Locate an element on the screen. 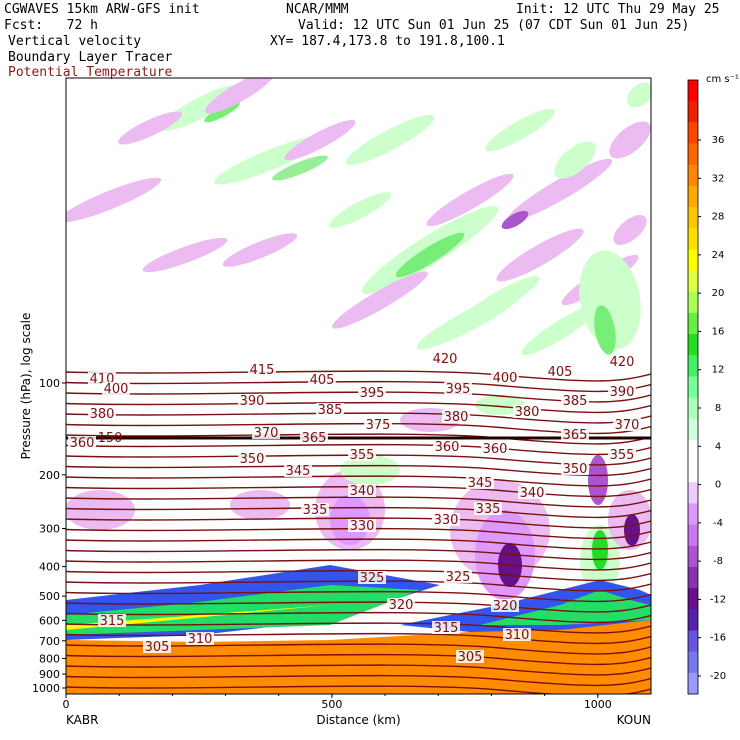  colorbar-tick-label-13: -16 is located at coordinates (718, 638).